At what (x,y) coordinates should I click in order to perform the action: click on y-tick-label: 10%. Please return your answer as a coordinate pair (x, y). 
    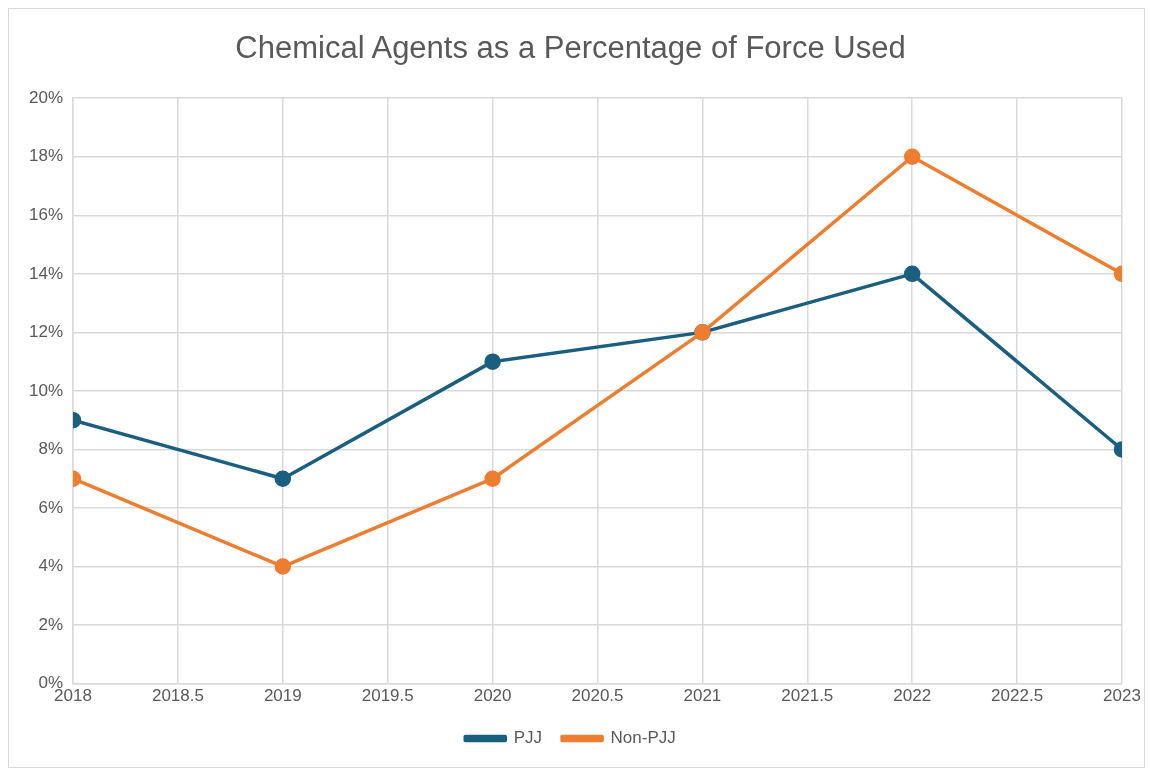
    Looking at the image, I should click on (46, 390).